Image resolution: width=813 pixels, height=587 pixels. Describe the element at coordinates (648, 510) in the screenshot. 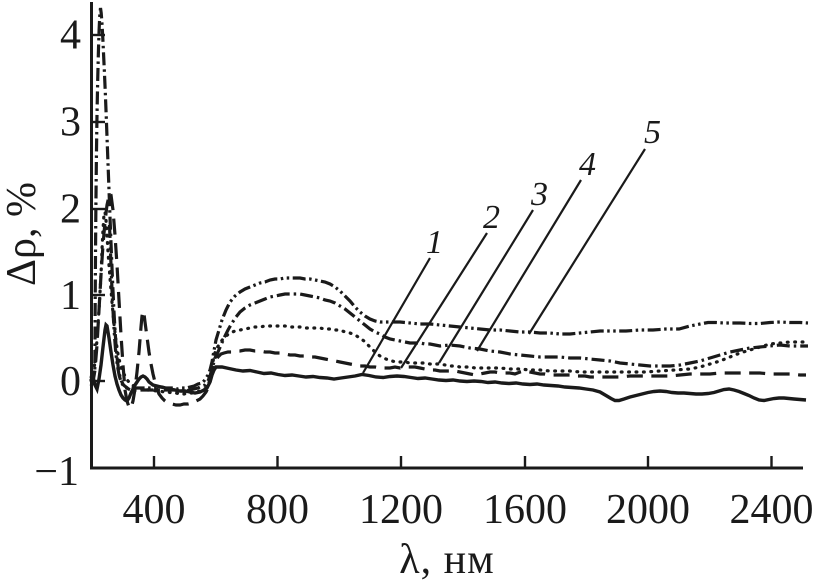

I see `svg-text: 2000` at that location.